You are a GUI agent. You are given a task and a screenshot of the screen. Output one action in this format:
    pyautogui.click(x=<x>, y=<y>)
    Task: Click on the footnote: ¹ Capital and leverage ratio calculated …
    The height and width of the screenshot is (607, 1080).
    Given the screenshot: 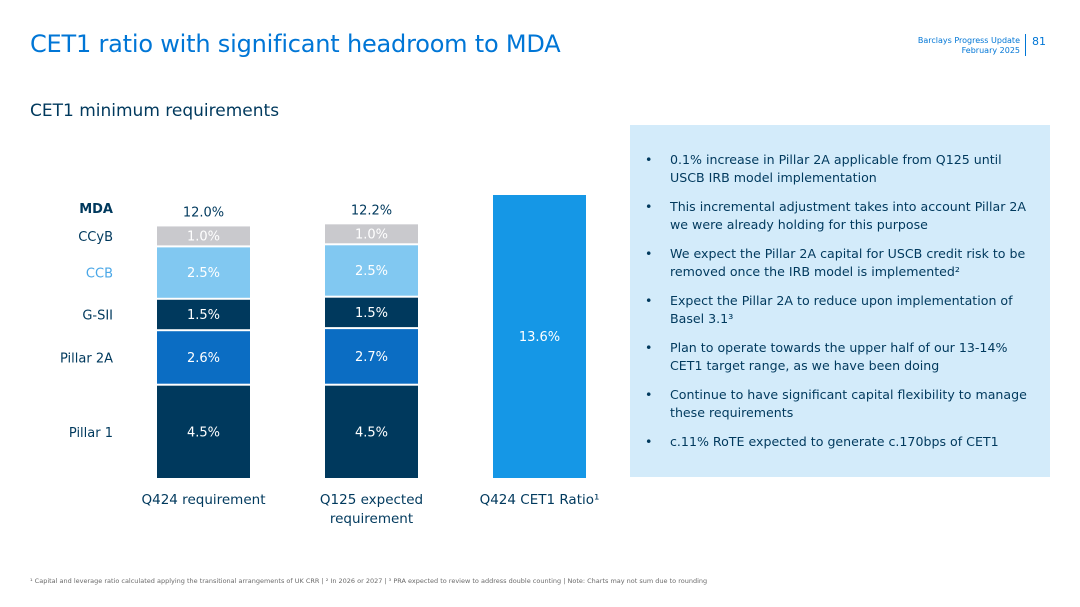 What is the action you would take?
    pyautogui.click(x=369, y=581)
    